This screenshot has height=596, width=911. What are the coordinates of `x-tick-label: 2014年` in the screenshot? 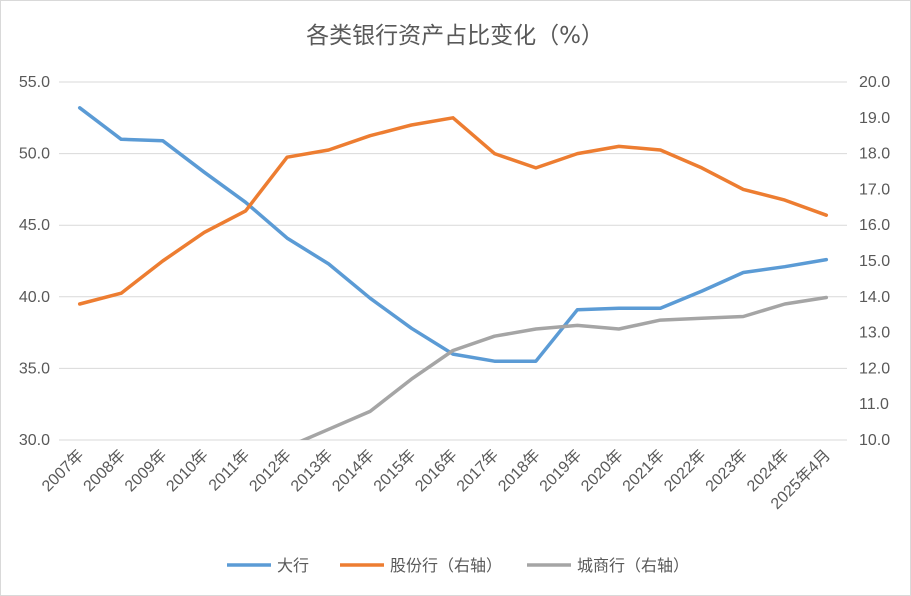 It's located at (353, 470).